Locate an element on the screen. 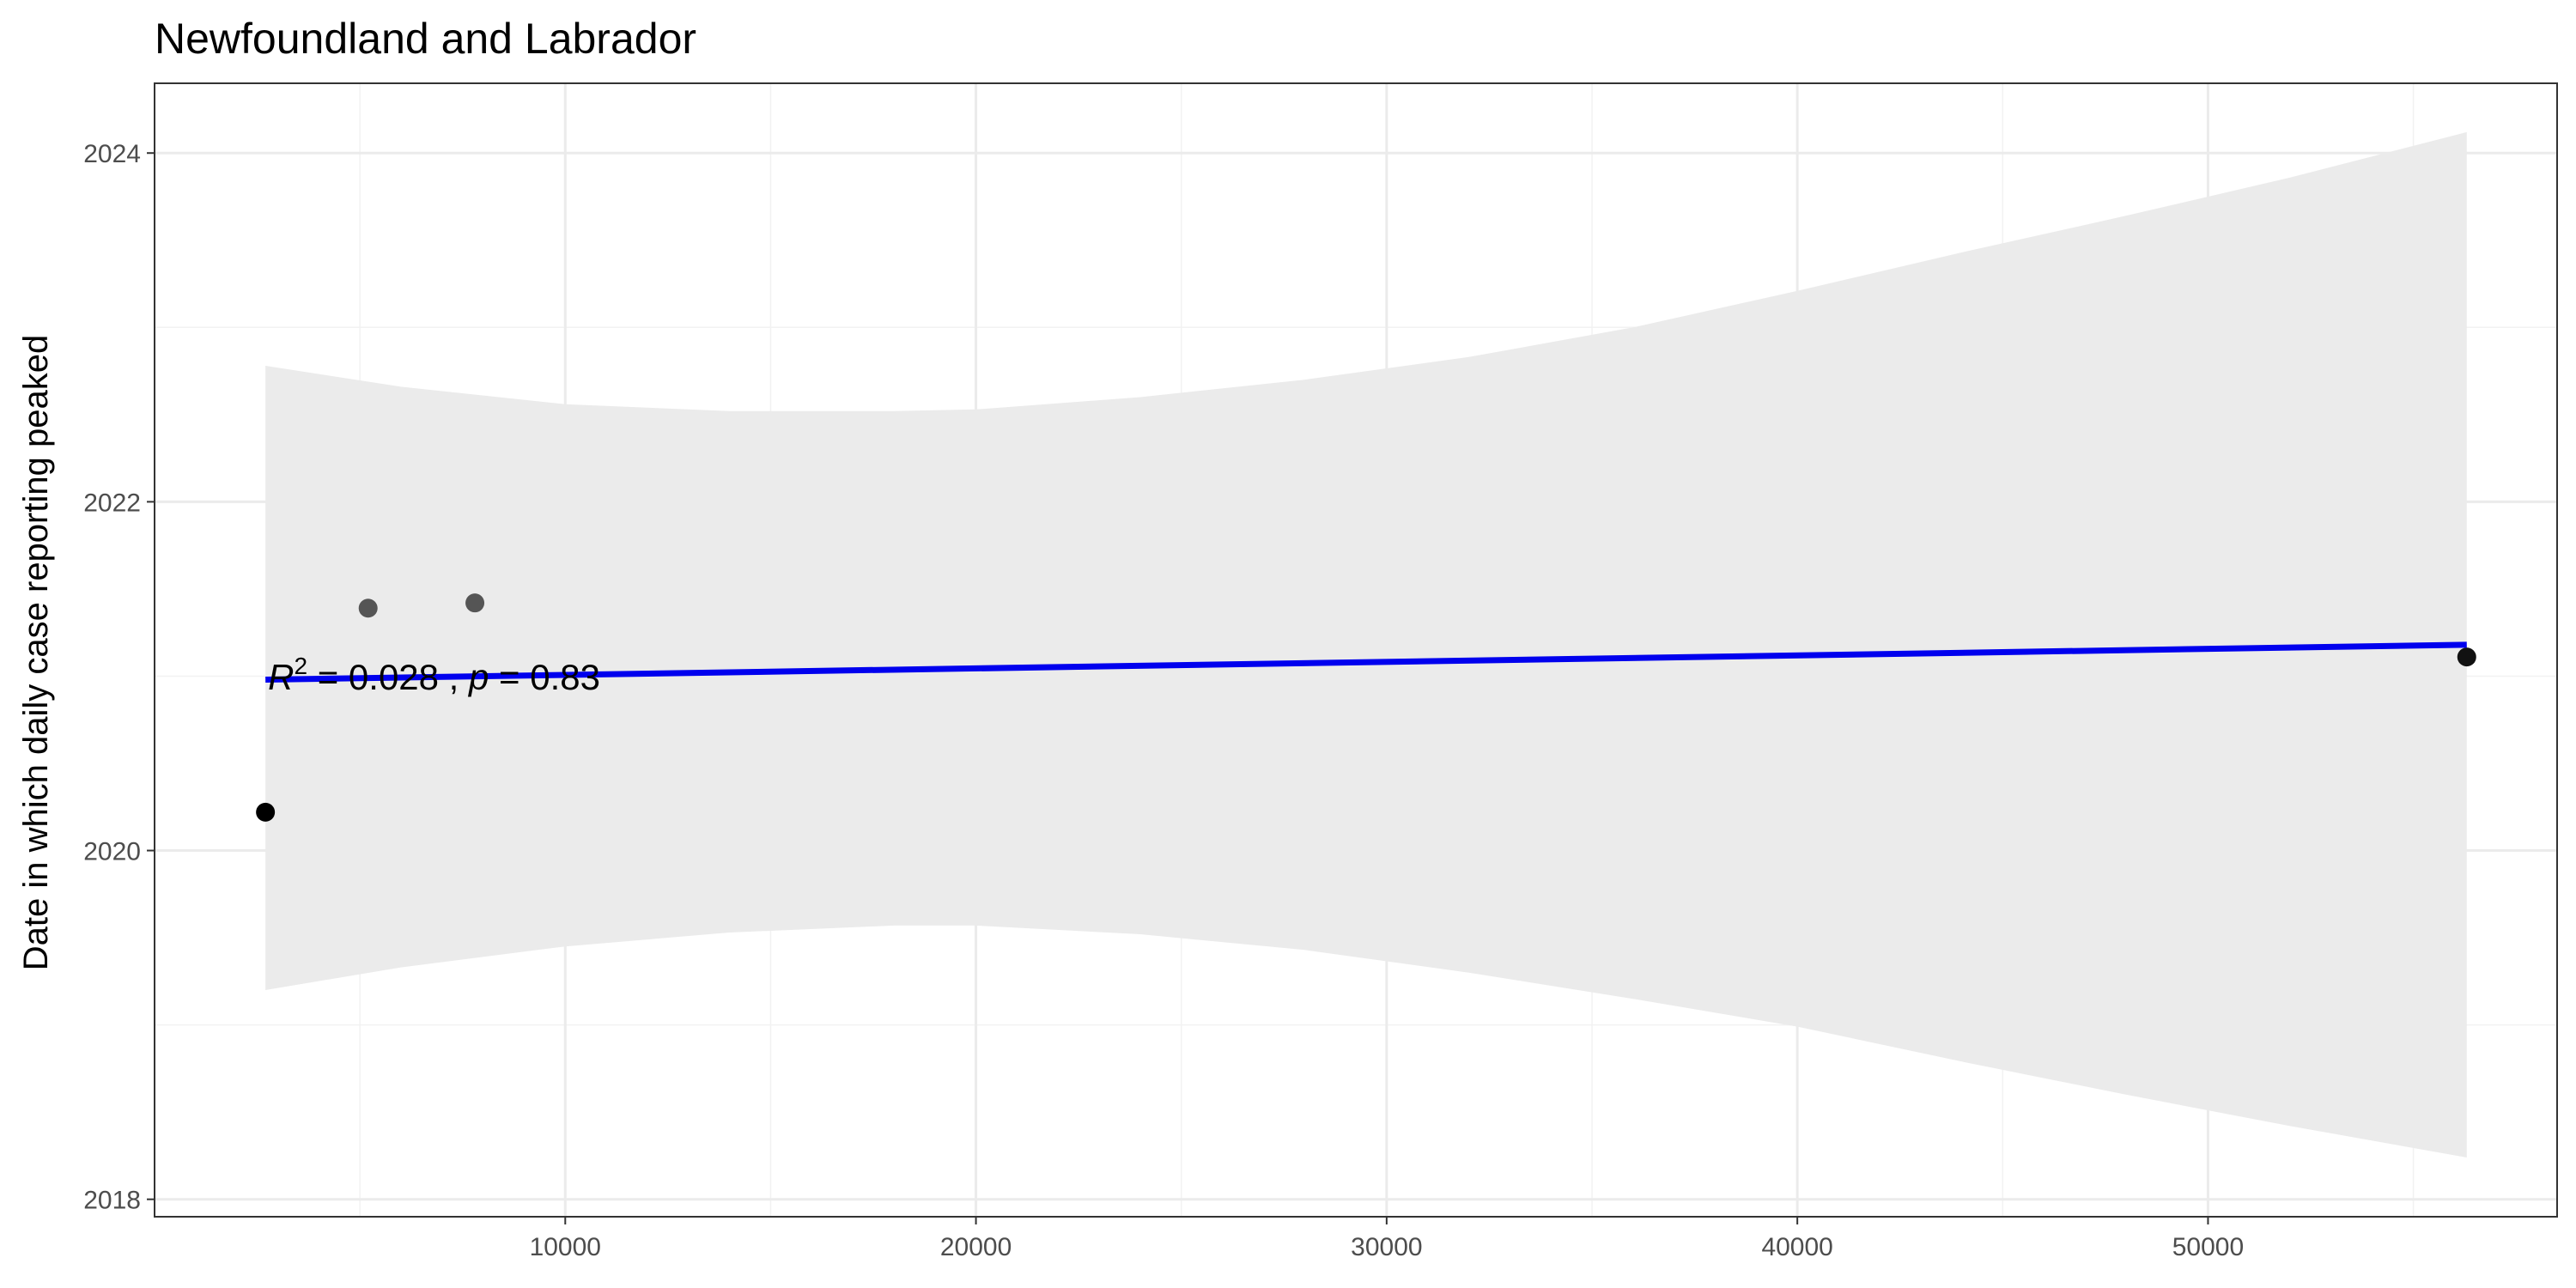 This screenshot has height=1288, width=2576. stat-annotation: R2 = 0.028 , p = 0.83 is located at coordinates (434, 675).